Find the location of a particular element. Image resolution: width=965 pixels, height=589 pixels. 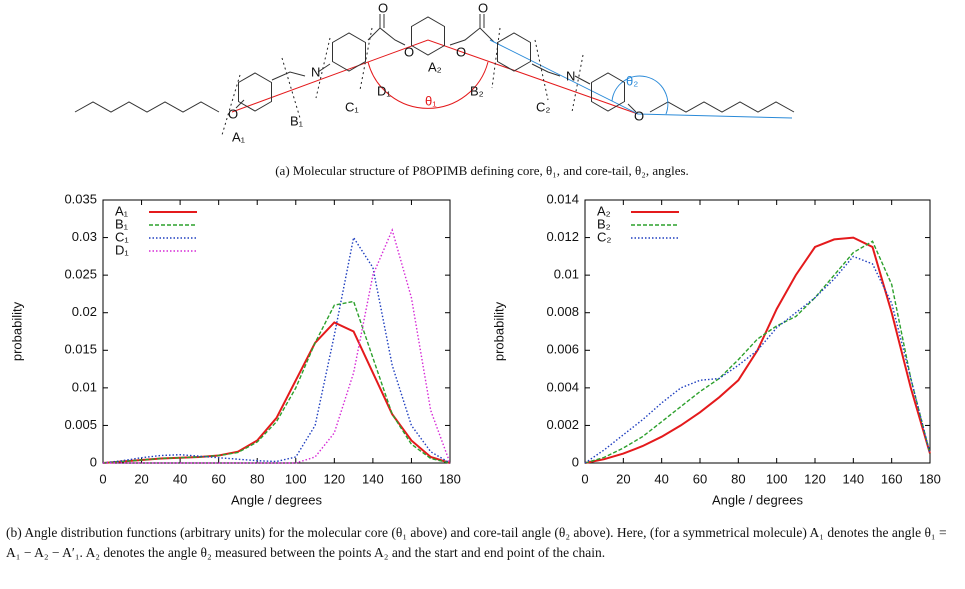

core-angle-arc is located at coordinates (428, 85).